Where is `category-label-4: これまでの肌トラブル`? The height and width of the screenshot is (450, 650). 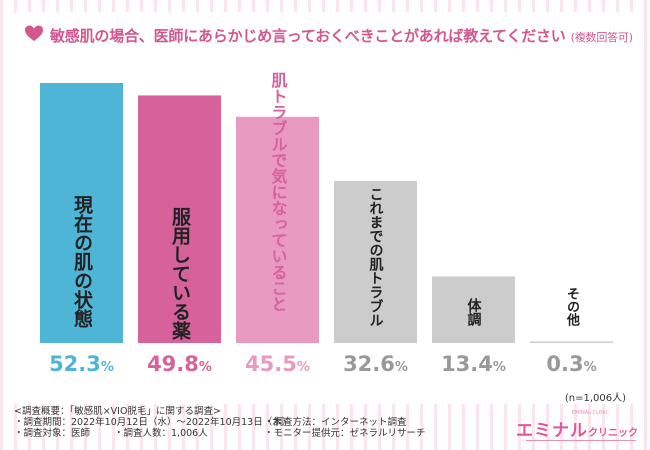 category-label-4: これまでの肌トラブル is located at coordinates (375, 256).